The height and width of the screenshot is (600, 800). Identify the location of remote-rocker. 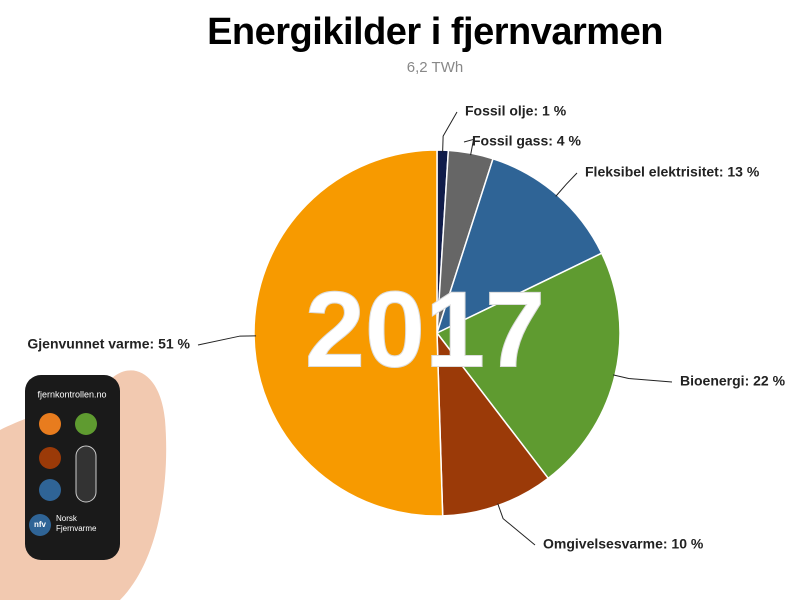
(86, 474).